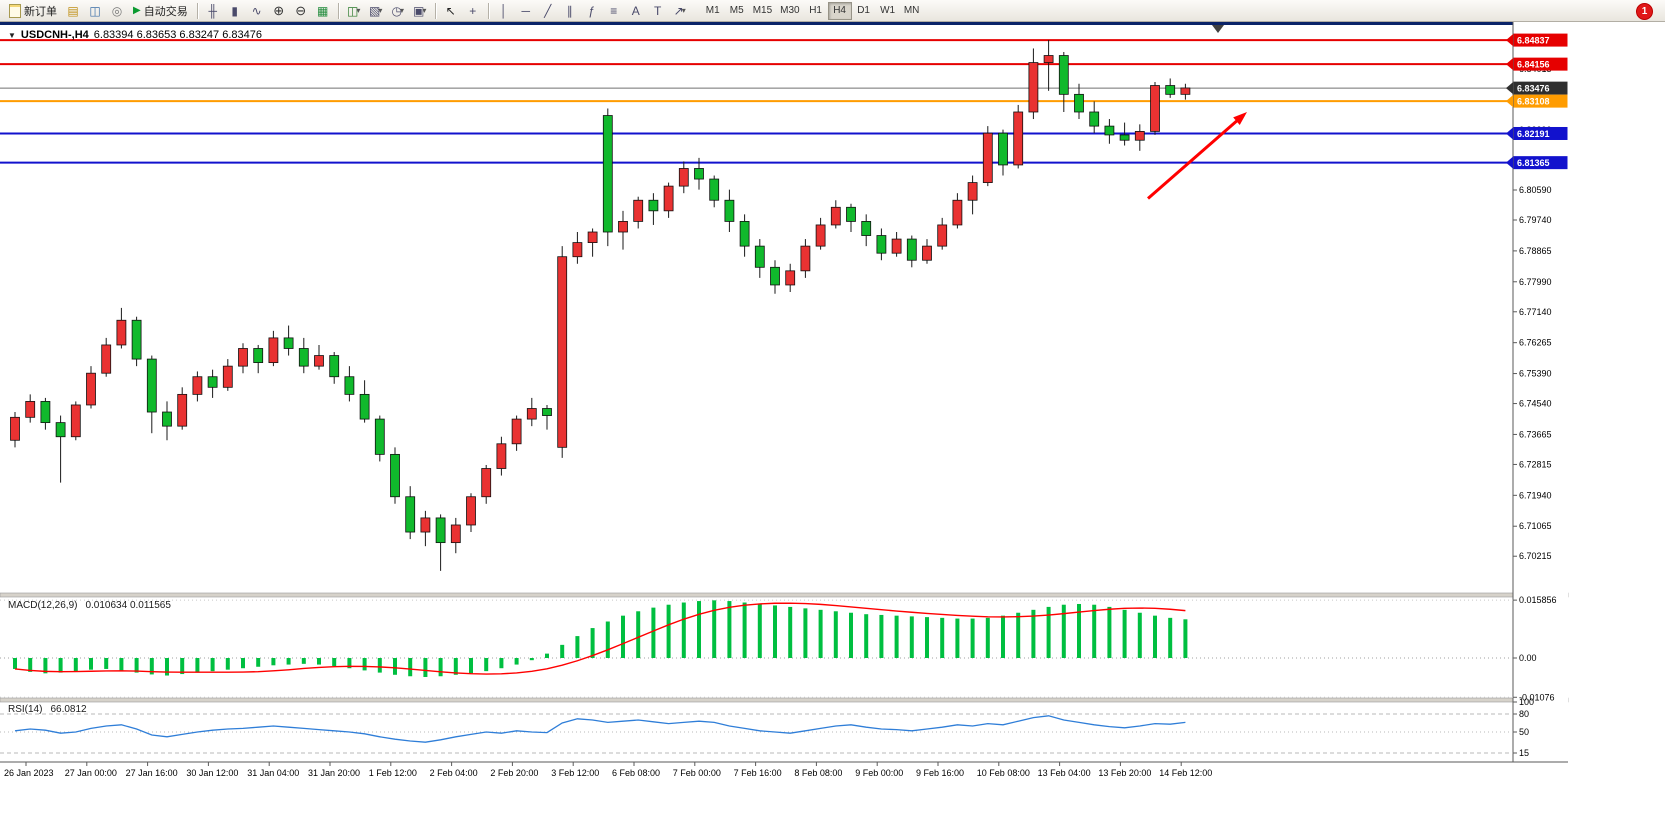 The image size is (1665, 835). Describe the element at coordinates (548, 10) in the screenshot. I see `trendline-icon: ╱` at that location.